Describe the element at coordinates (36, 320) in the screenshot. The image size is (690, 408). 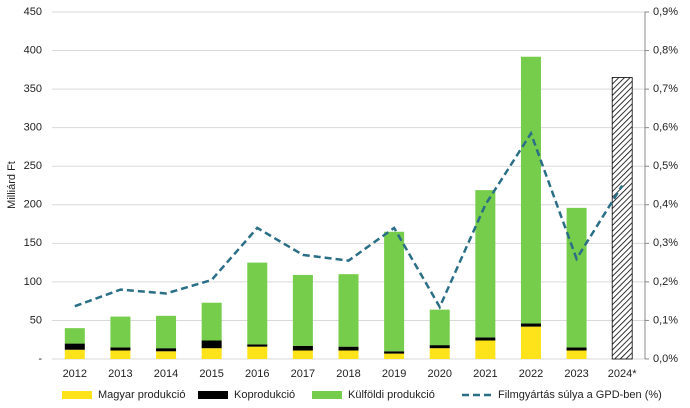
I see `y-tick-label: 50` at that location.